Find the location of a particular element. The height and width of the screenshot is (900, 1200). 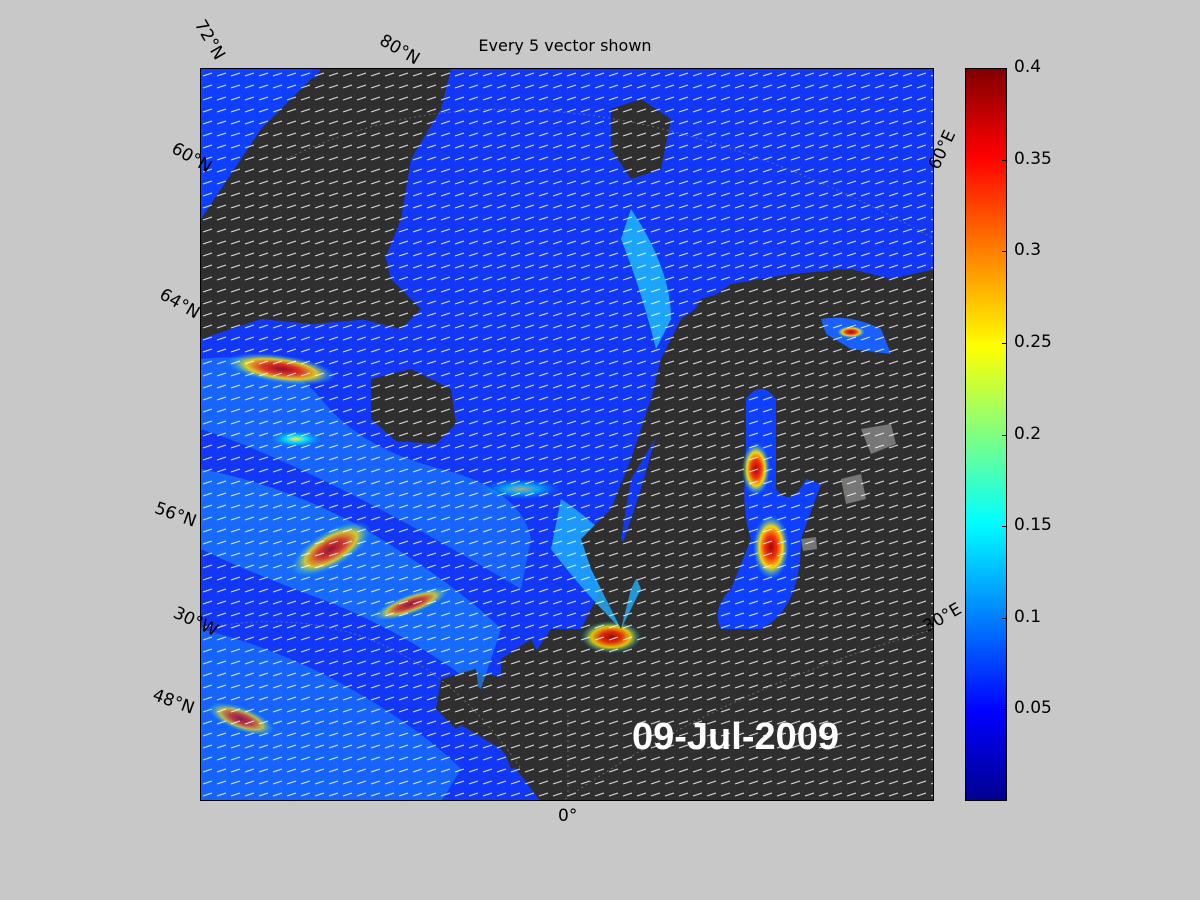

colorbar is located at coordinates (986, 434).